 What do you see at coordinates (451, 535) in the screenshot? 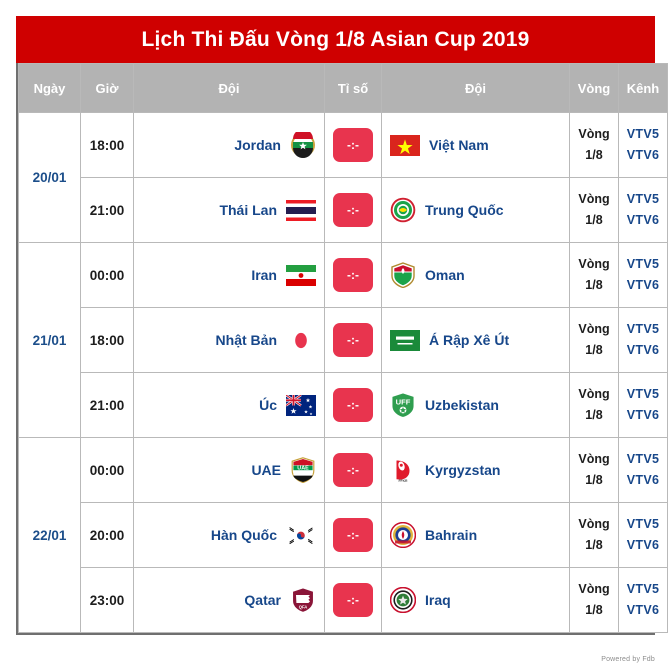
I see `away-team-name: Bahrain` at bounding box center [451, 535].